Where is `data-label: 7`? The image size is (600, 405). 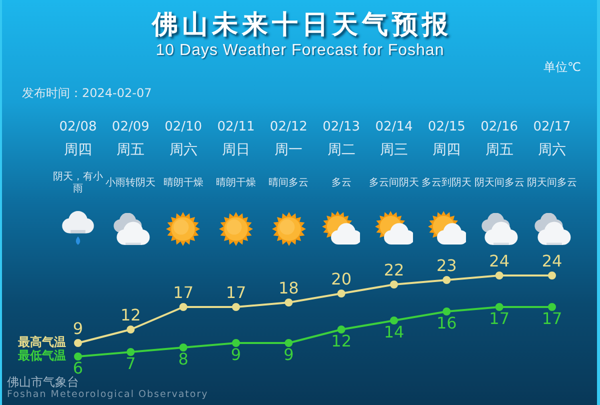 data-label: 7 is located at coordinates (131, 364).